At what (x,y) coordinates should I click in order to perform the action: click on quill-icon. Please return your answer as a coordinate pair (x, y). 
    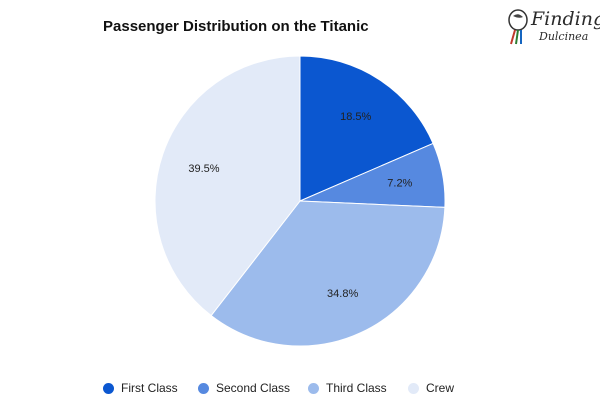
    Looking at the image, I should click on (518, 27).